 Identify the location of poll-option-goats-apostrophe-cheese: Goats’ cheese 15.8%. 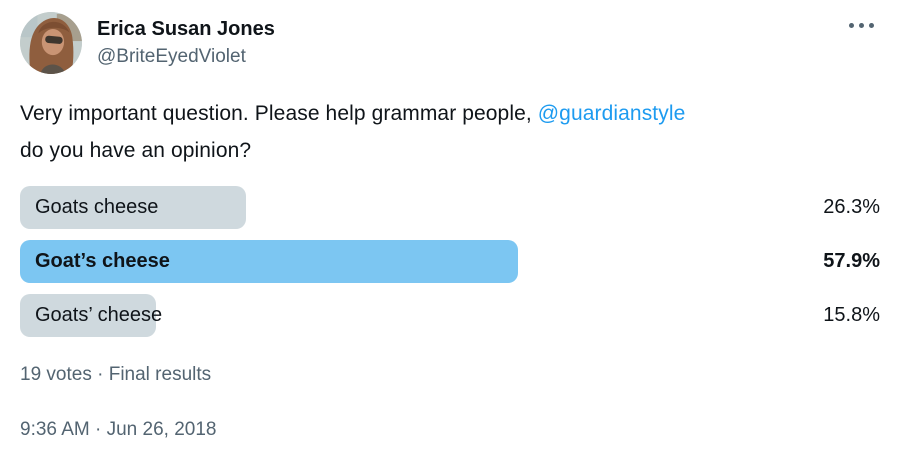
(450, 315).